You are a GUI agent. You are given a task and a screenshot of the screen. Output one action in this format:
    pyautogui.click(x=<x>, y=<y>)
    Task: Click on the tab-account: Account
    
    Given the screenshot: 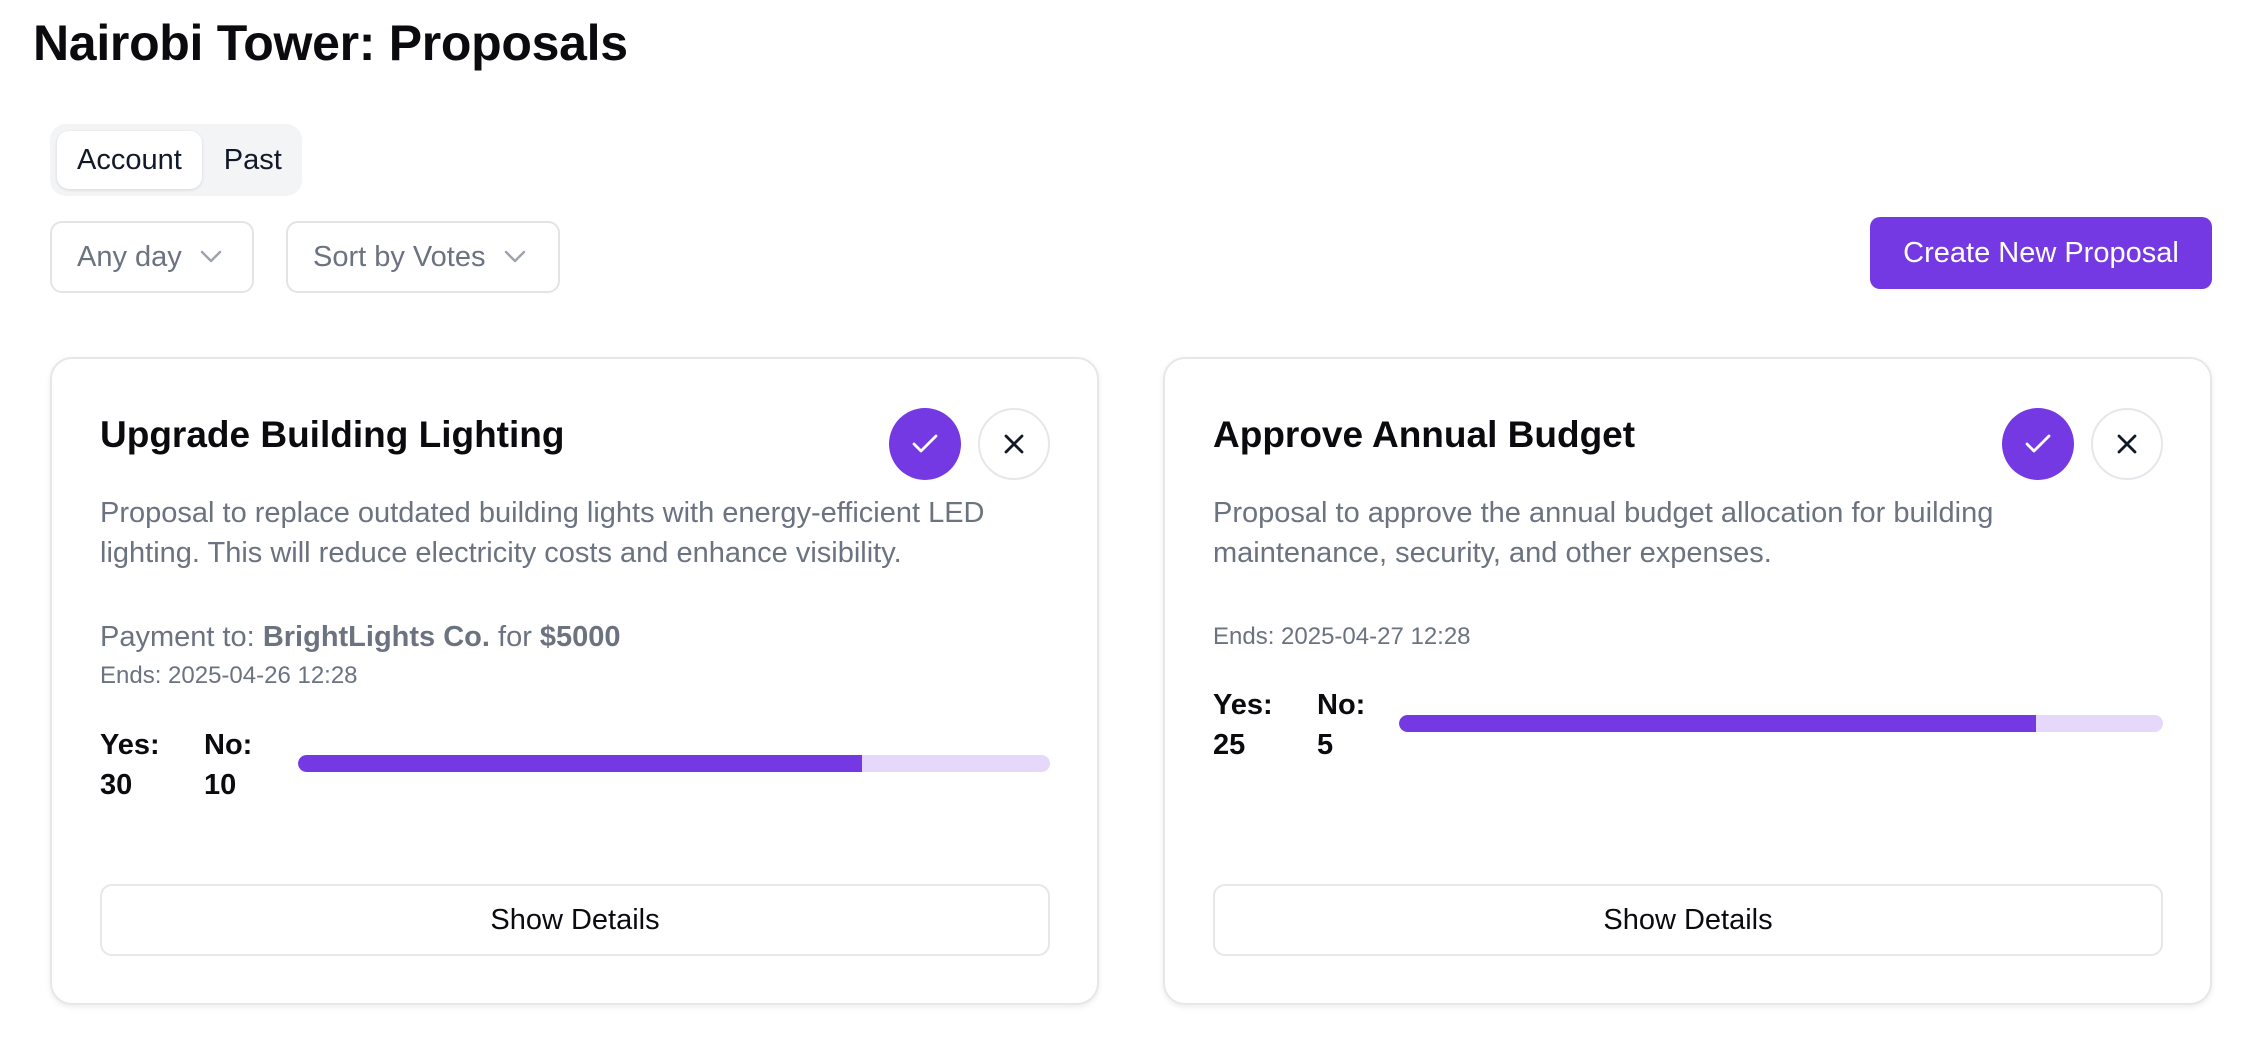 What is the action you would take?
    pyautogui.click(x=129, y=160)
    